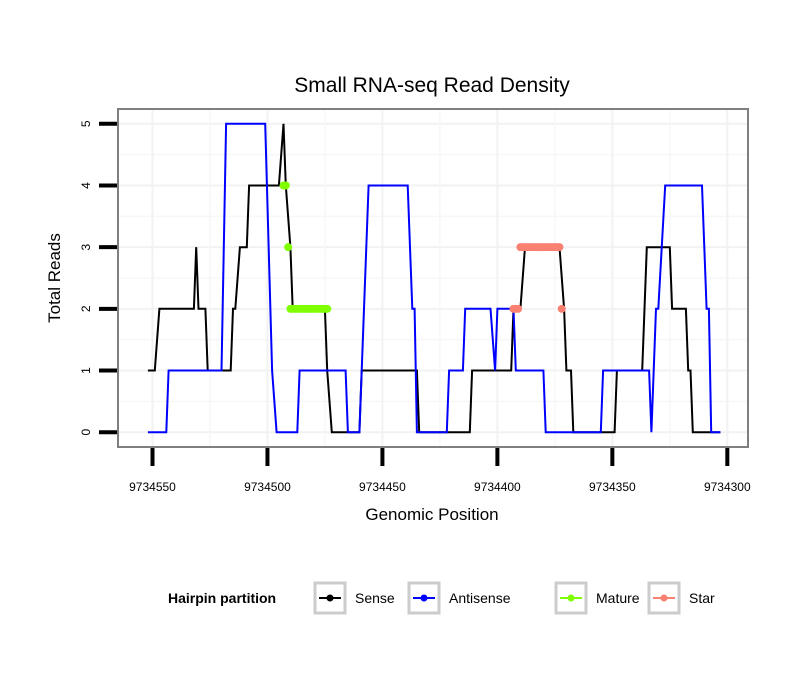 The height and width of the screenshot is (690, 810). I want to click on legend-item-mature: Mature, so click(597, 598).